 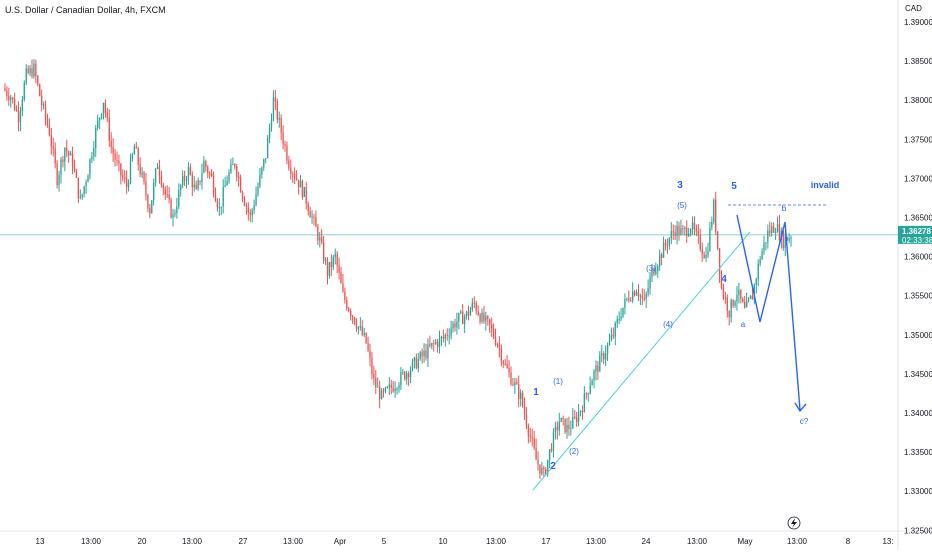 What do you see at coordinates (918, 22) in the screenshot?
I see `y-tick-label: 1.39000` at bounding box center [918, 22].